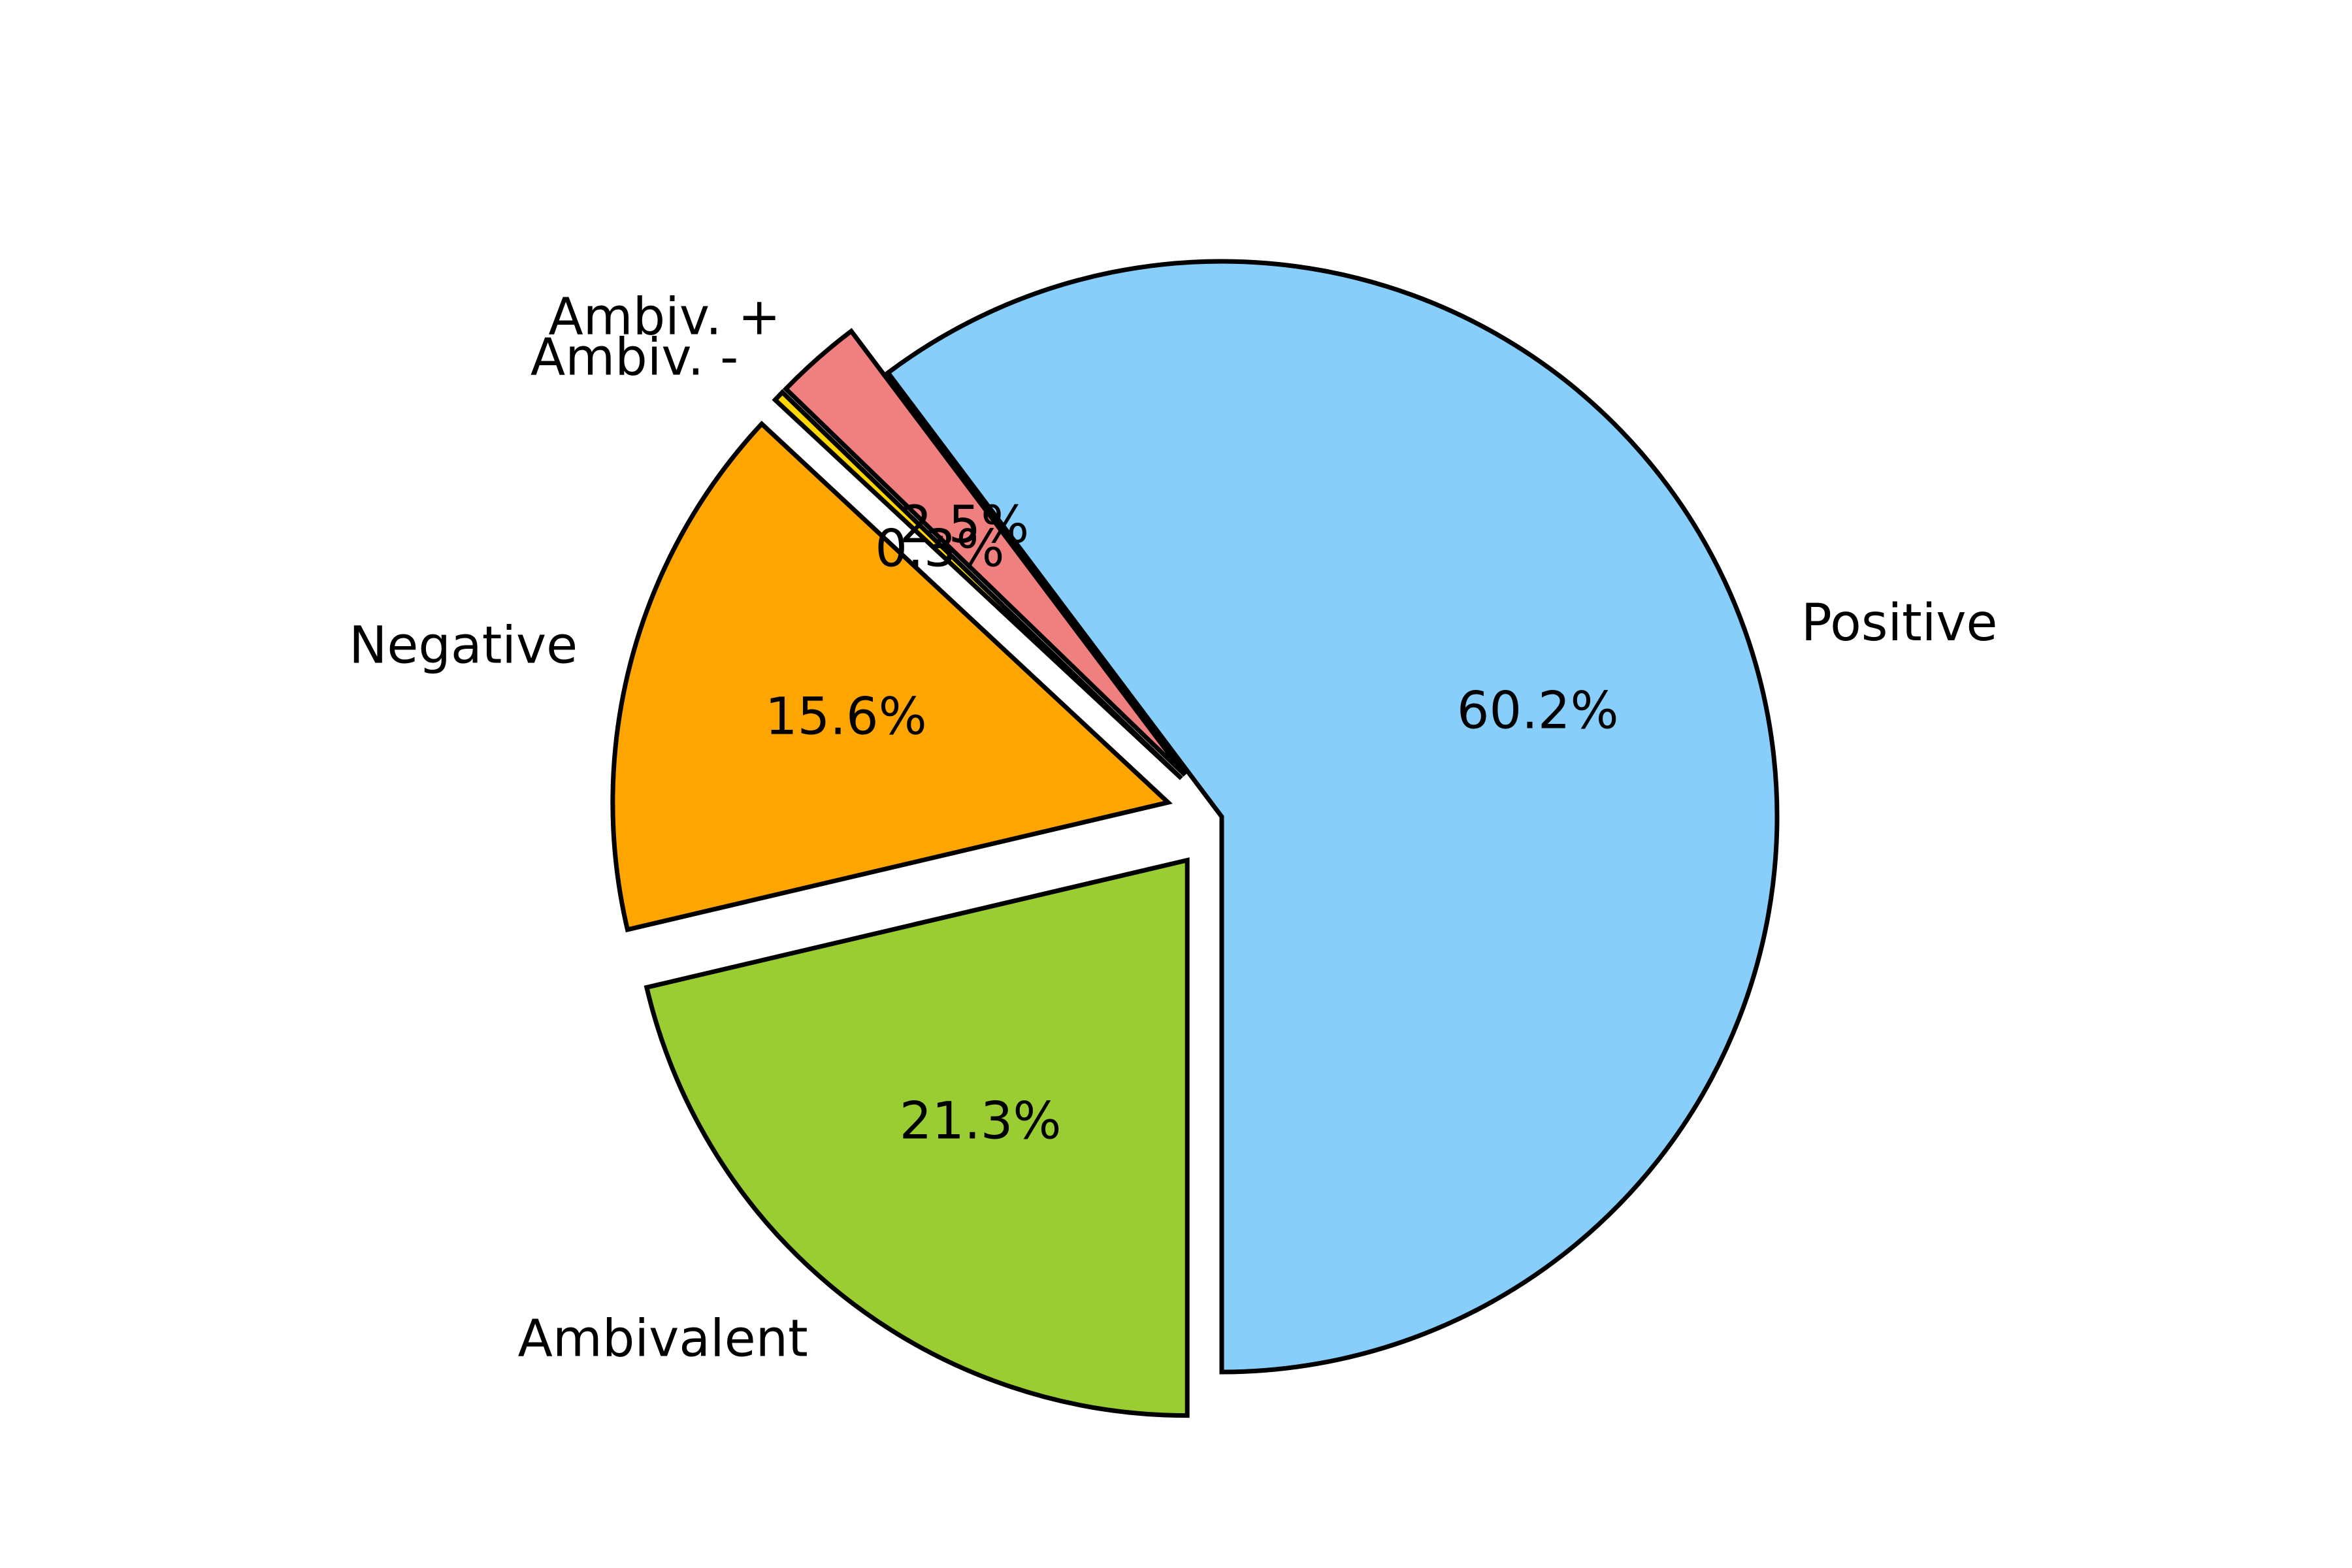 The width and height of the screenshot is (2352, 1568). What do you see at coordinates (964, 525) in the screenshot?
I see `pct-label-ambiv: 2.5%` at bounding box center [964, 525].